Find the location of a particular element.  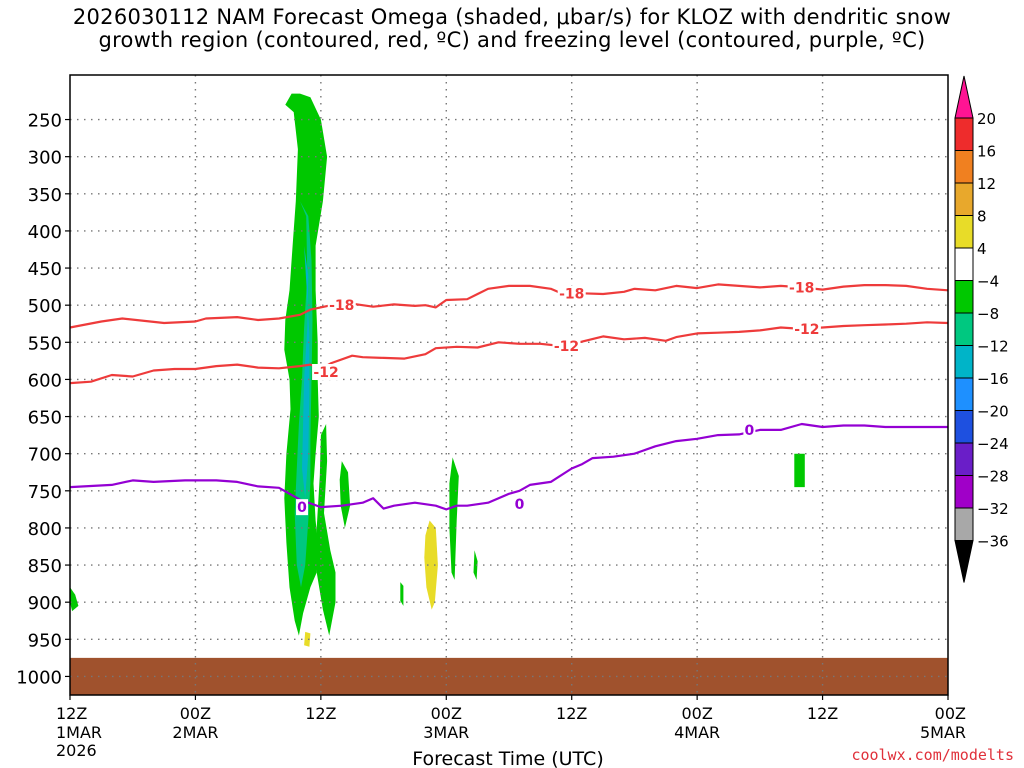

y-tick-label-500: 500 is located at coordinates (45, 306).